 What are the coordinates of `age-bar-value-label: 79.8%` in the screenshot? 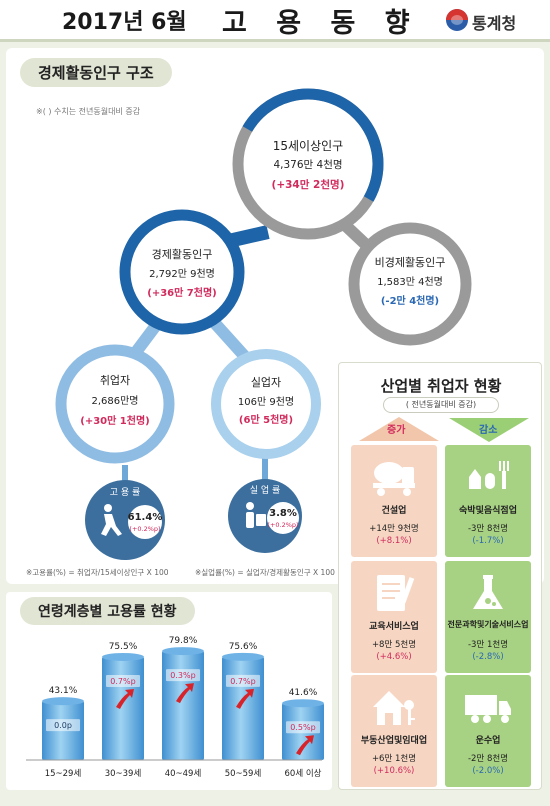 It's located at (183, 641).